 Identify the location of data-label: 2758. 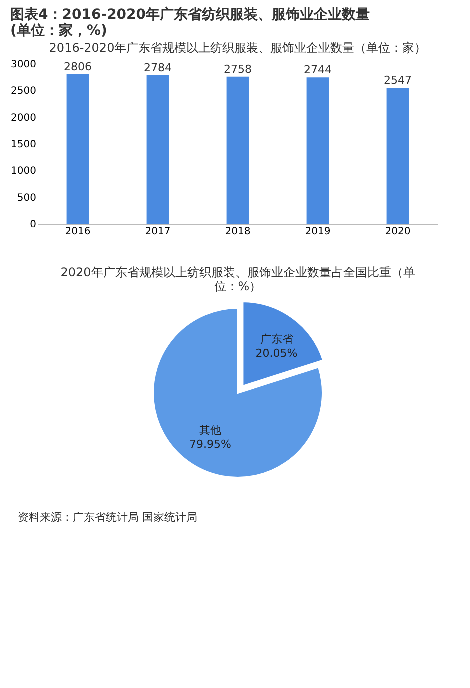
(238, 69).